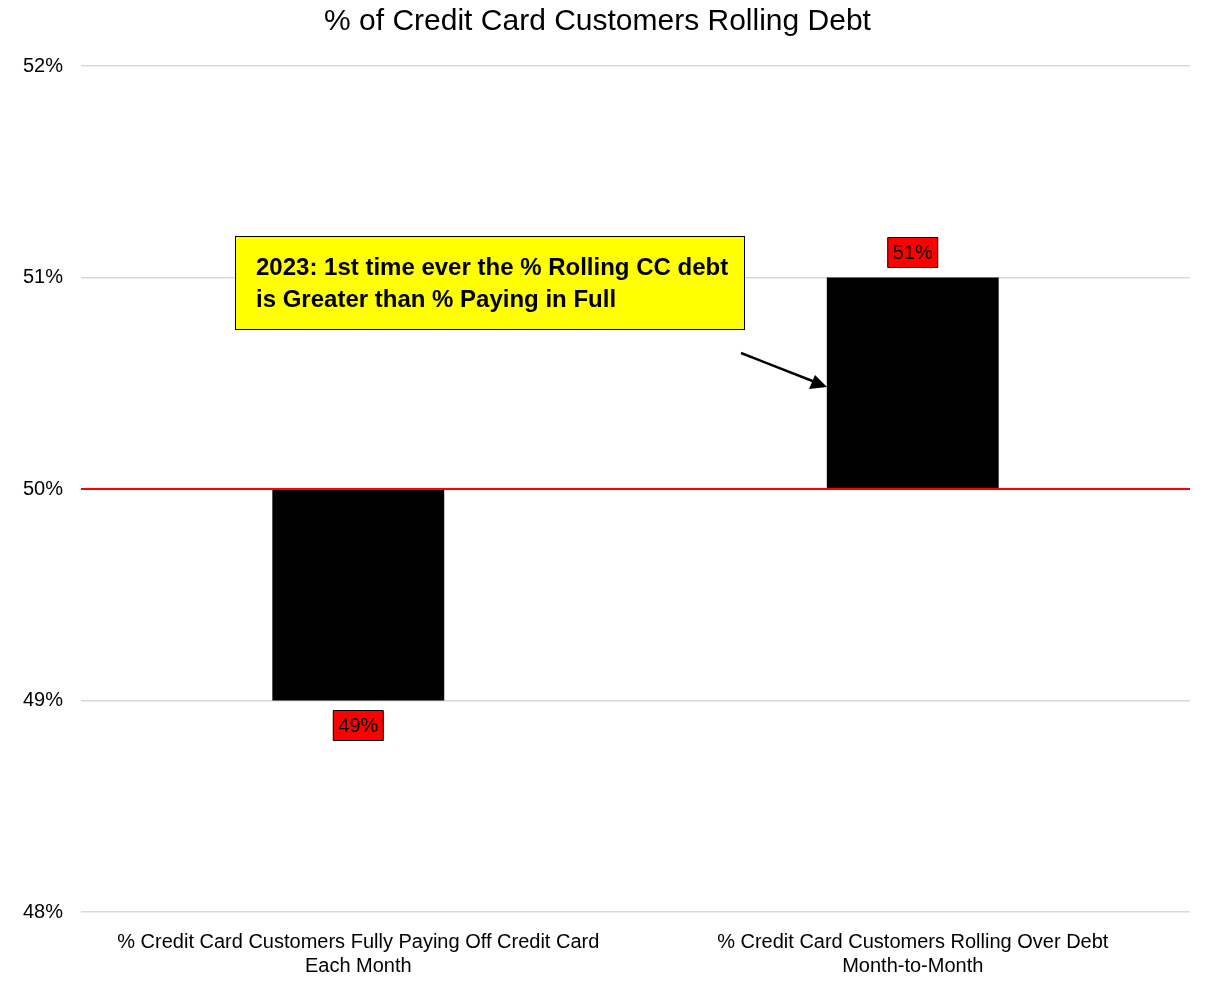 The width and height of the screenshot is (1205, 1001). What do you see at coordinates (43, 910) in the screenshot?
I see `y-tick-label: 48%` at bounding box center [43, 910].